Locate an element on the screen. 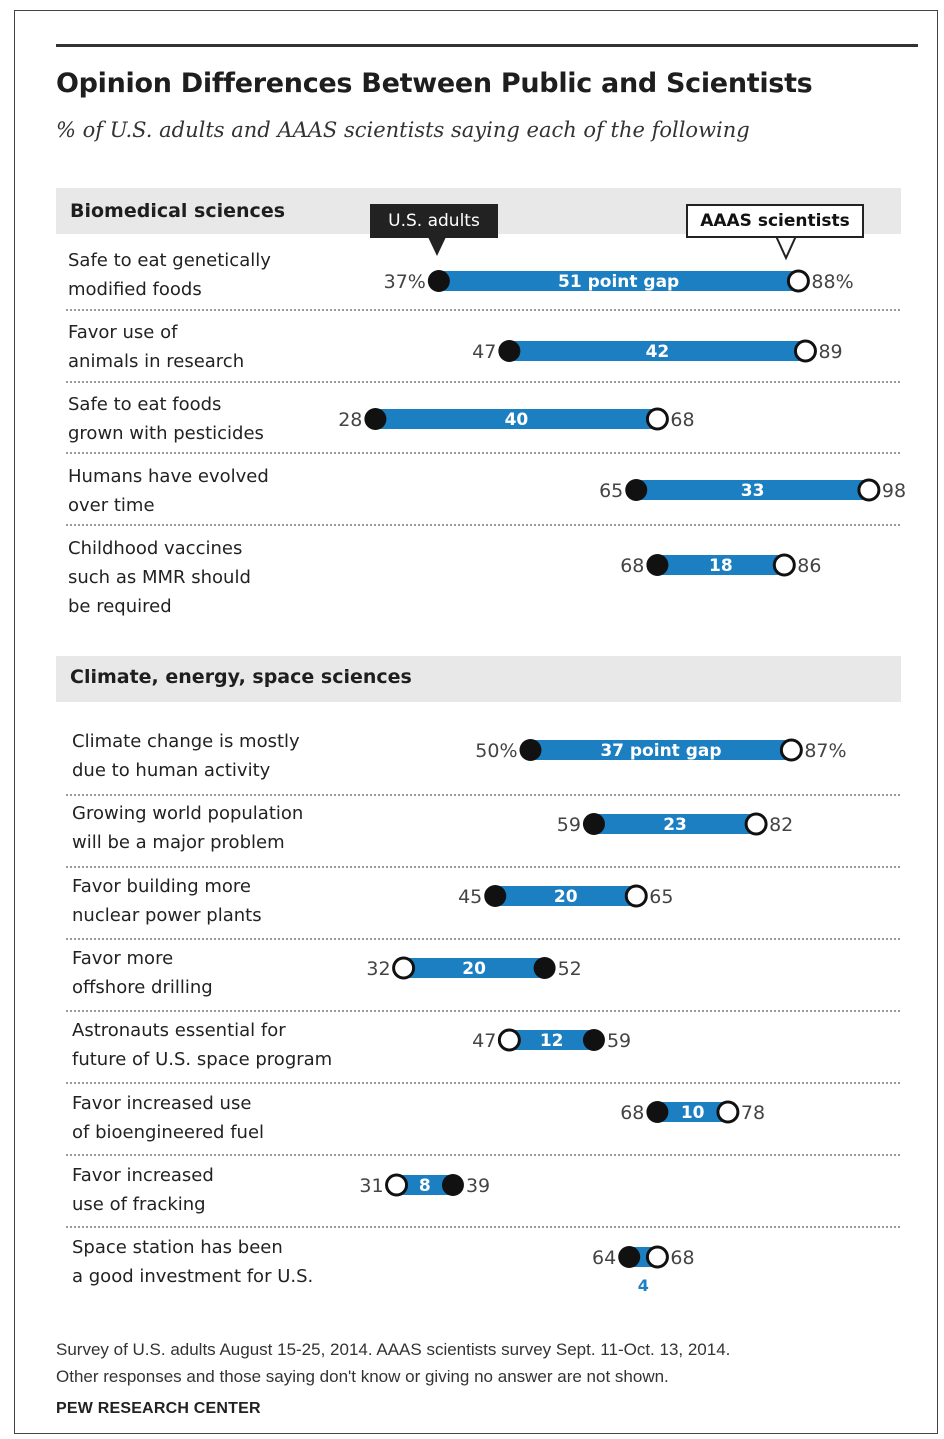  section-band-climate is located at coordinates (478, 679).